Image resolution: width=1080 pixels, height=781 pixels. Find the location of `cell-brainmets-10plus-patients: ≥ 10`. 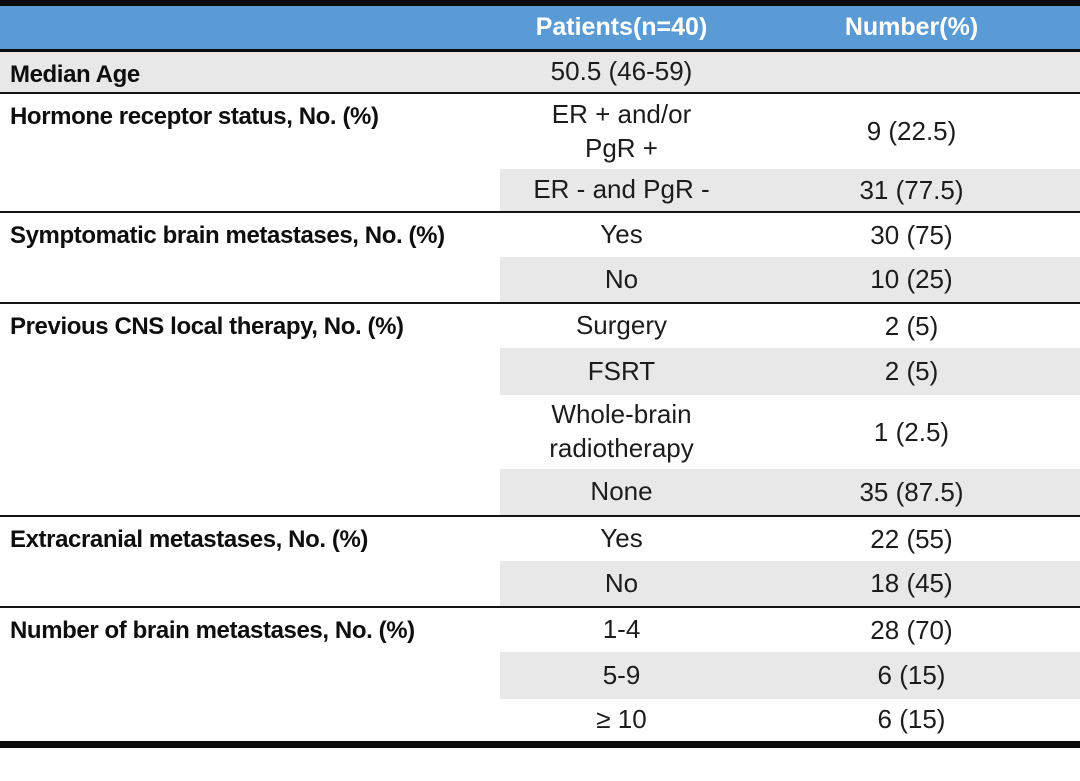

cell-brainmets-10plus-patients: ≥ 10 is located at coordinates (621, 721).